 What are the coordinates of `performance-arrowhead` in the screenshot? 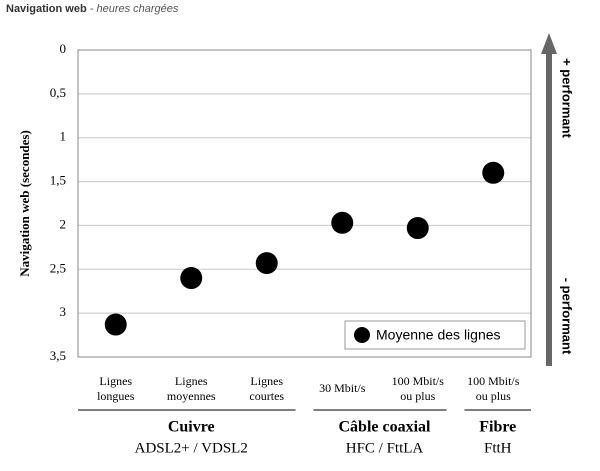 It's located at (549, 43).